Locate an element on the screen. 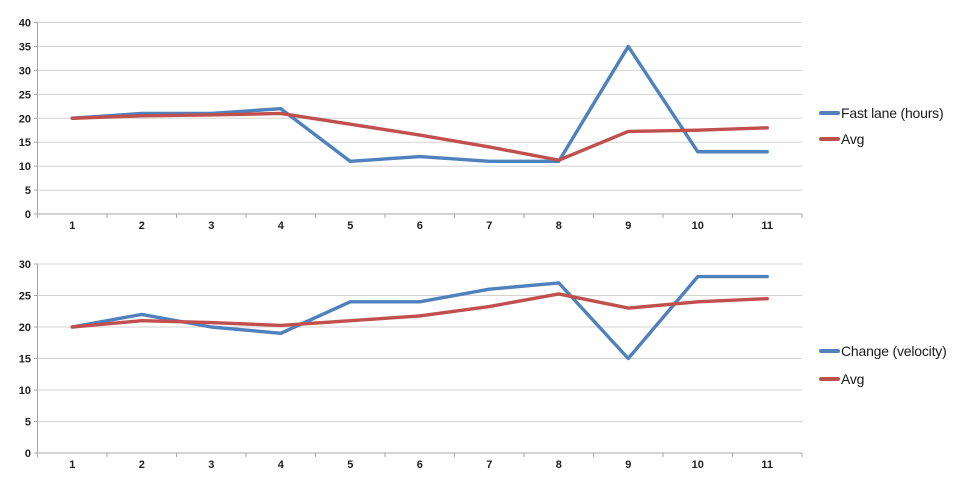 The image size is (968, 483). fast-lane-legend: Fast lane (hours) Avg is located at coordinates (881, 126).